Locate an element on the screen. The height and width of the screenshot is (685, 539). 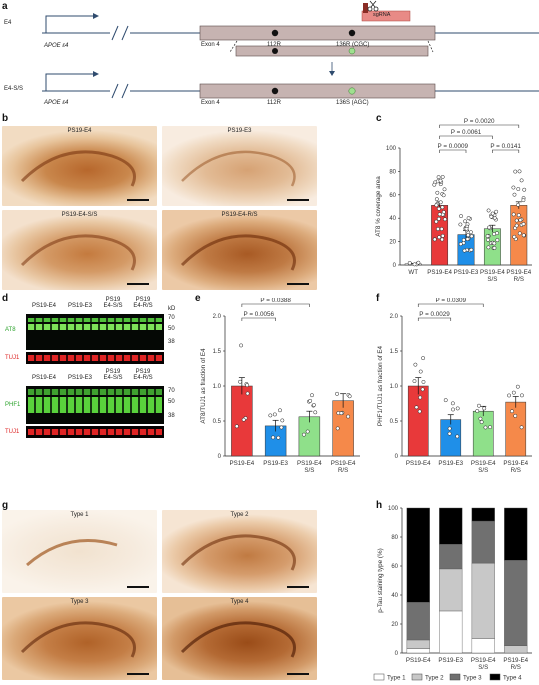
kd-label: kD is located at coordinates (172, 309).